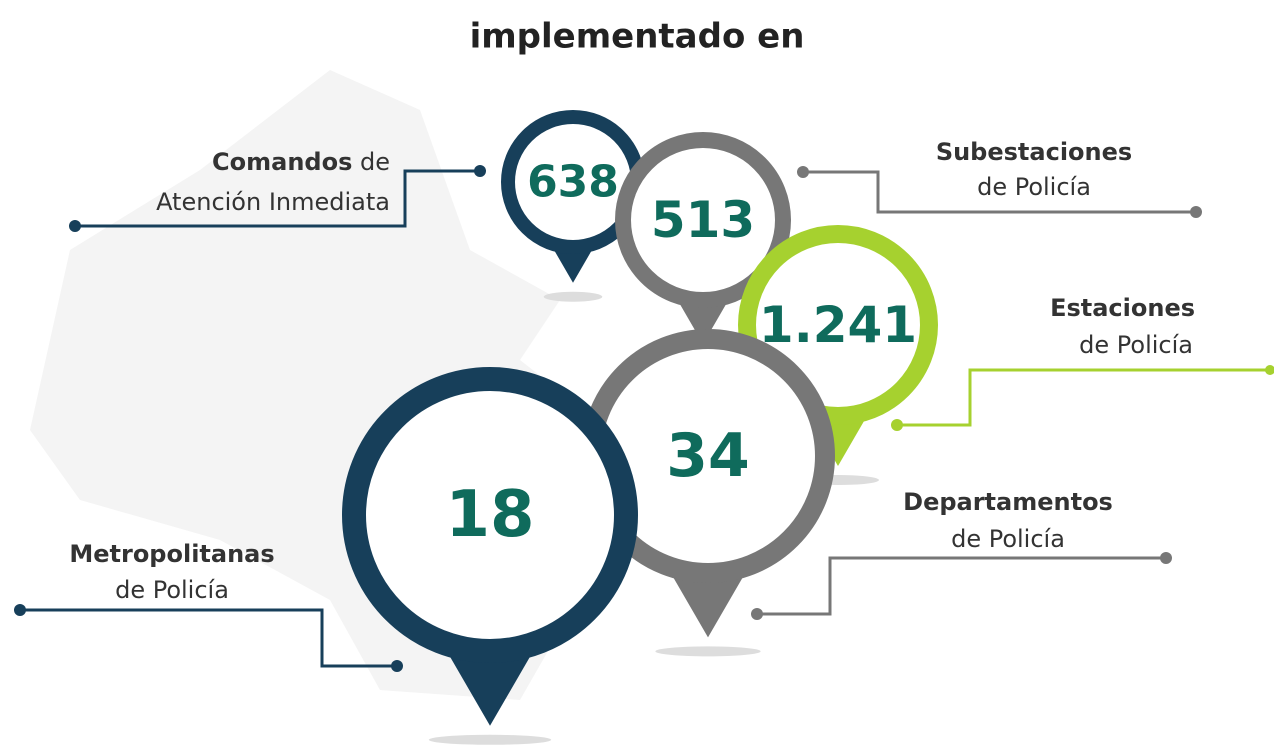 This screenshot has height=755, width=1274. Describe the element at coordinates (573, 182) in the screenshot. I see `pin-value: 638` at that location.